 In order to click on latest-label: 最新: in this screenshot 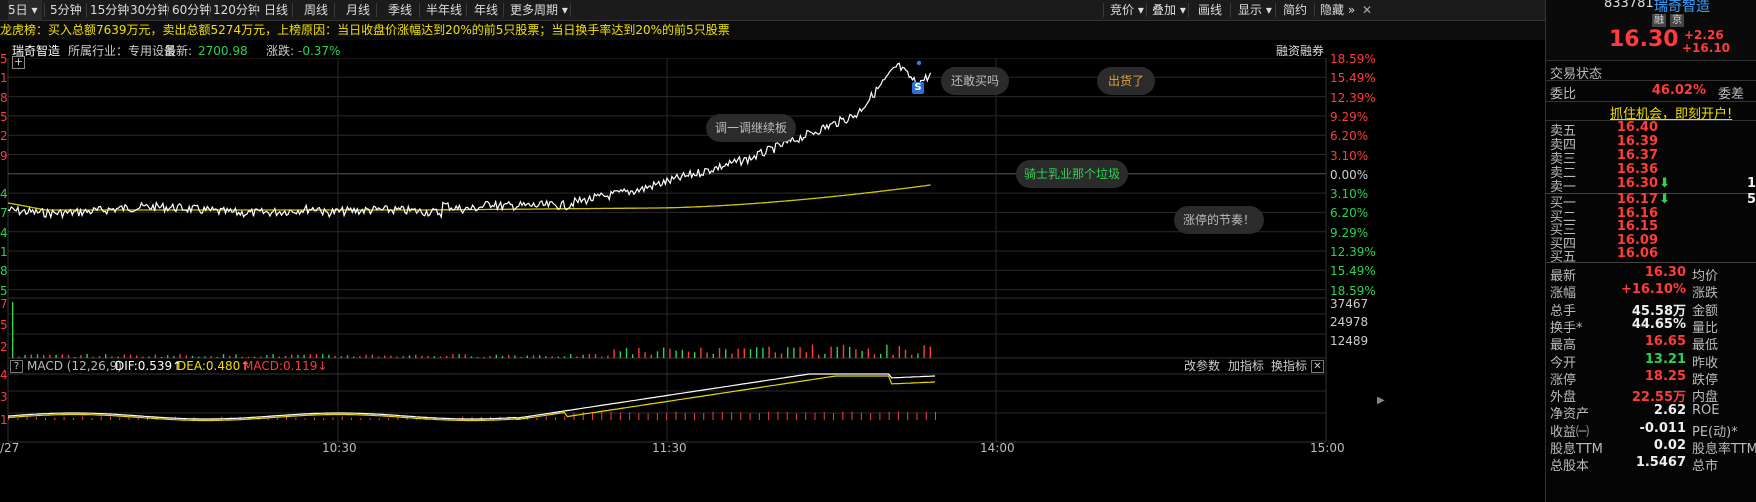, I will do `click(178, 51)`.